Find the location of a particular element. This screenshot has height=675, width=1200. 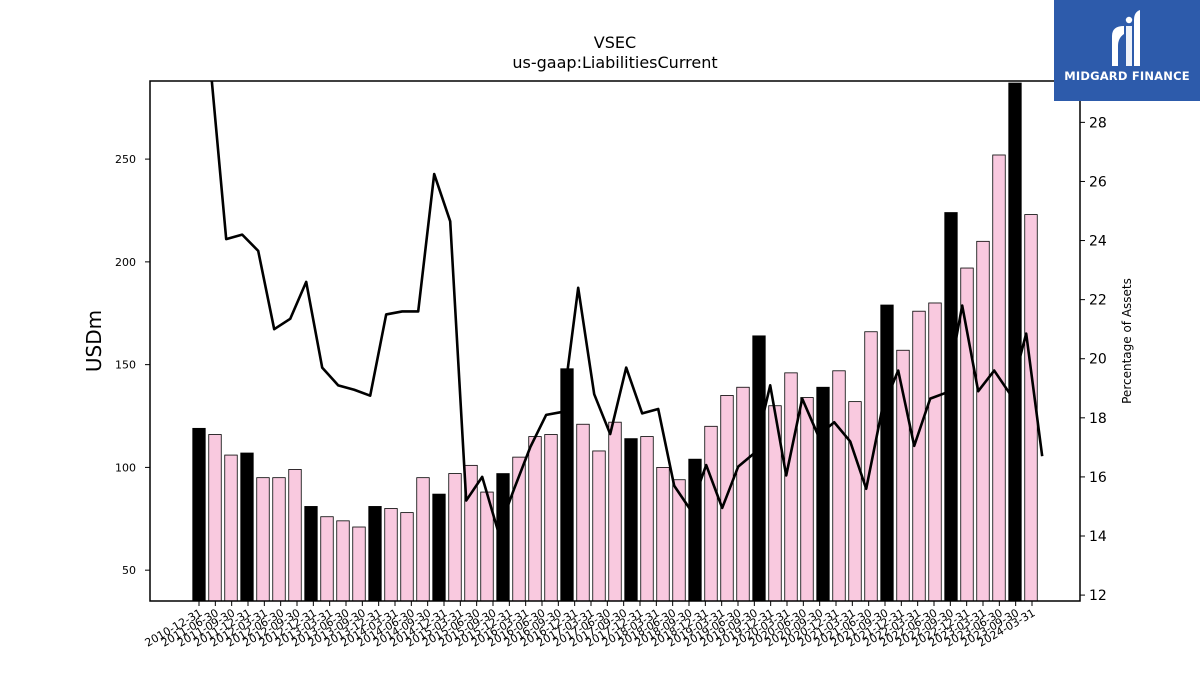

y2-tick-label: 28 is located at coordinates (1098, 123).